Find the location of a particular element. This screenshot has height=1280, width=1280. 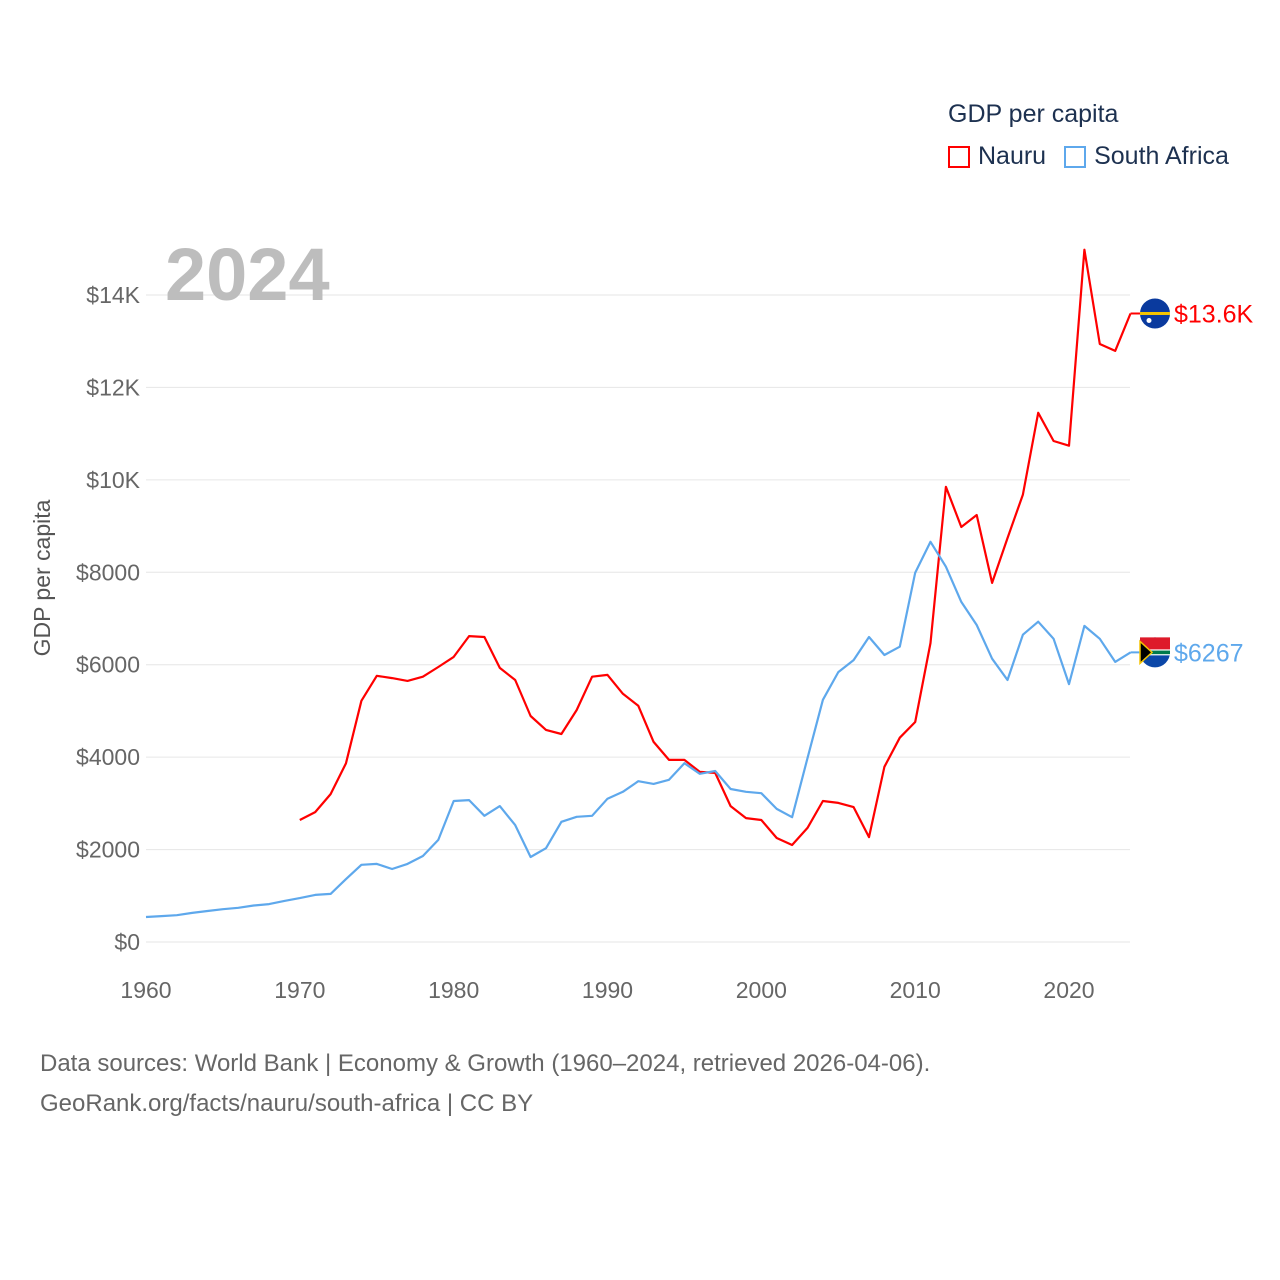

x-tick-label: 1980 is located at coordinates (453, 990).